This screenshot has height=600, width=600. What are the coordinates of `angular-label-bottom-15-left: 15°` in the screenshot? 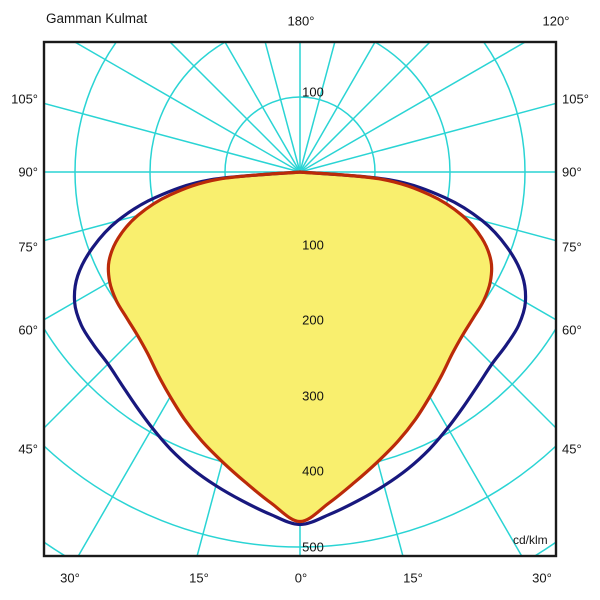 It's located at (199, 578).